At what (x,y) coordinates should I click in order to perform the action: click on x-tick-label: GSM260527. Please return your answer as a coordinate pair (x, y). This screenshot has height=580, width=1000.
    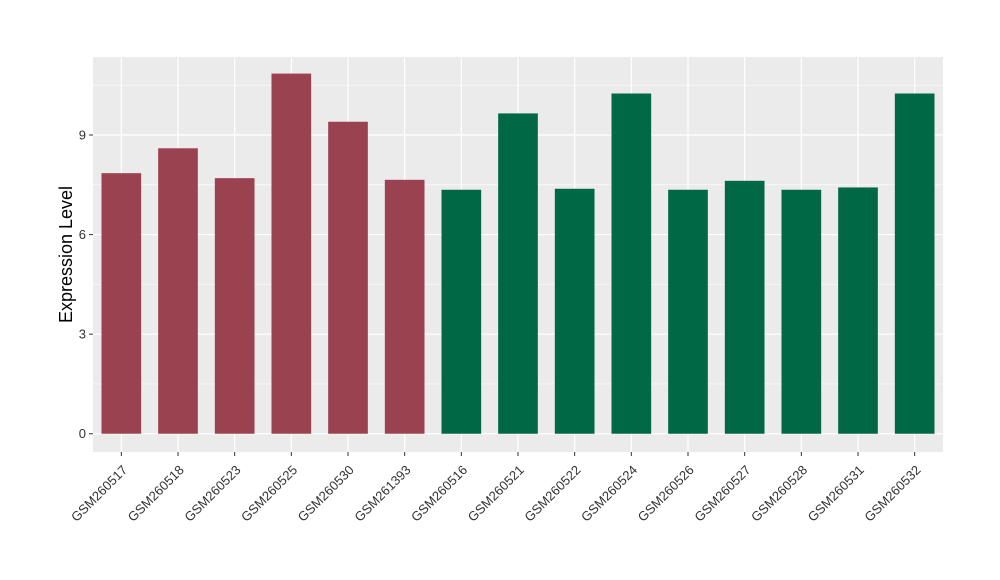
    Looking at the image, I should click on (722, 493).